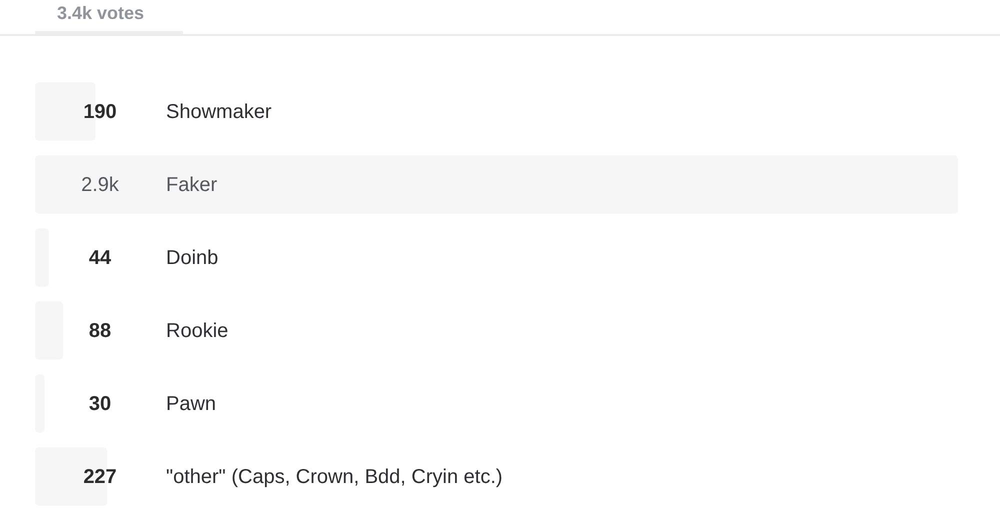 The width and height of the screenshot is (1000, 515). I want to click on y-tick-label: "other" (Caps, Crown, Bdd, Cryin etc.), so click(334, 477).